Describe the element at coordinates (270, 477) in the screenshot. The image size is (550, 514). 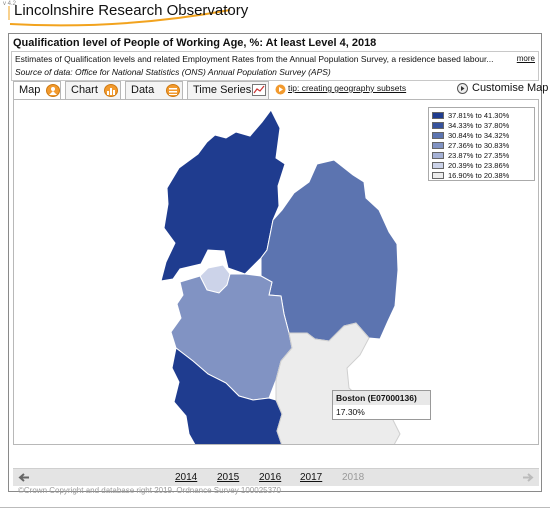
I see `year-2016: 2016` at that location.